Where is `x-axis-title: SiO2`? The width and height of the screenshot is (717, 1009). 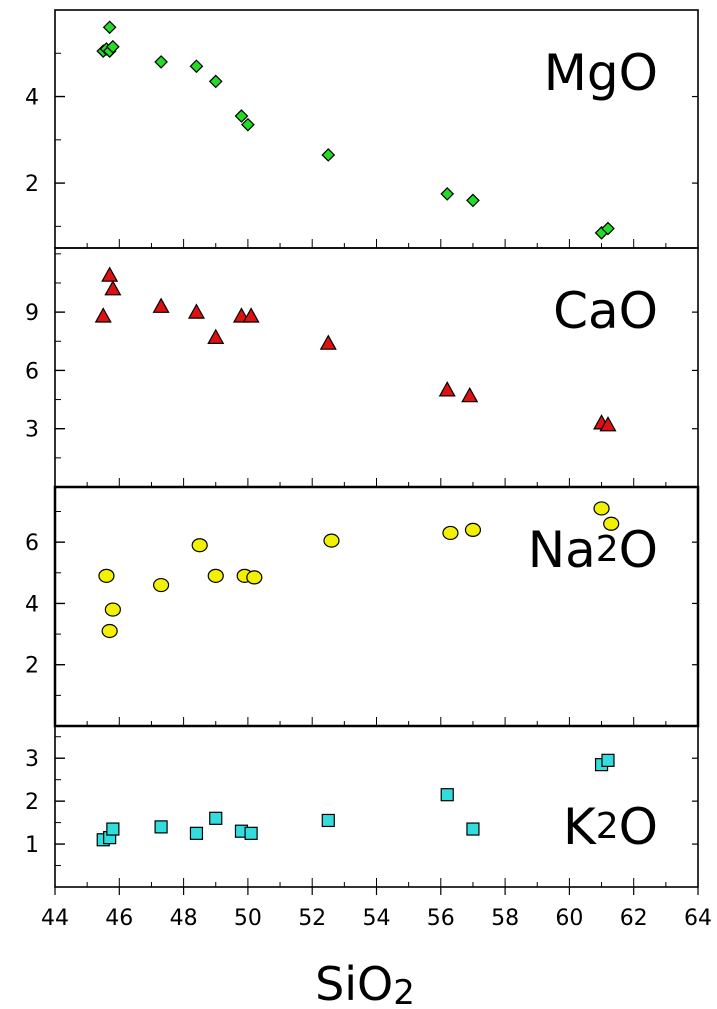 x-axis-title: SiO2 is located at coordinates (365, 983).